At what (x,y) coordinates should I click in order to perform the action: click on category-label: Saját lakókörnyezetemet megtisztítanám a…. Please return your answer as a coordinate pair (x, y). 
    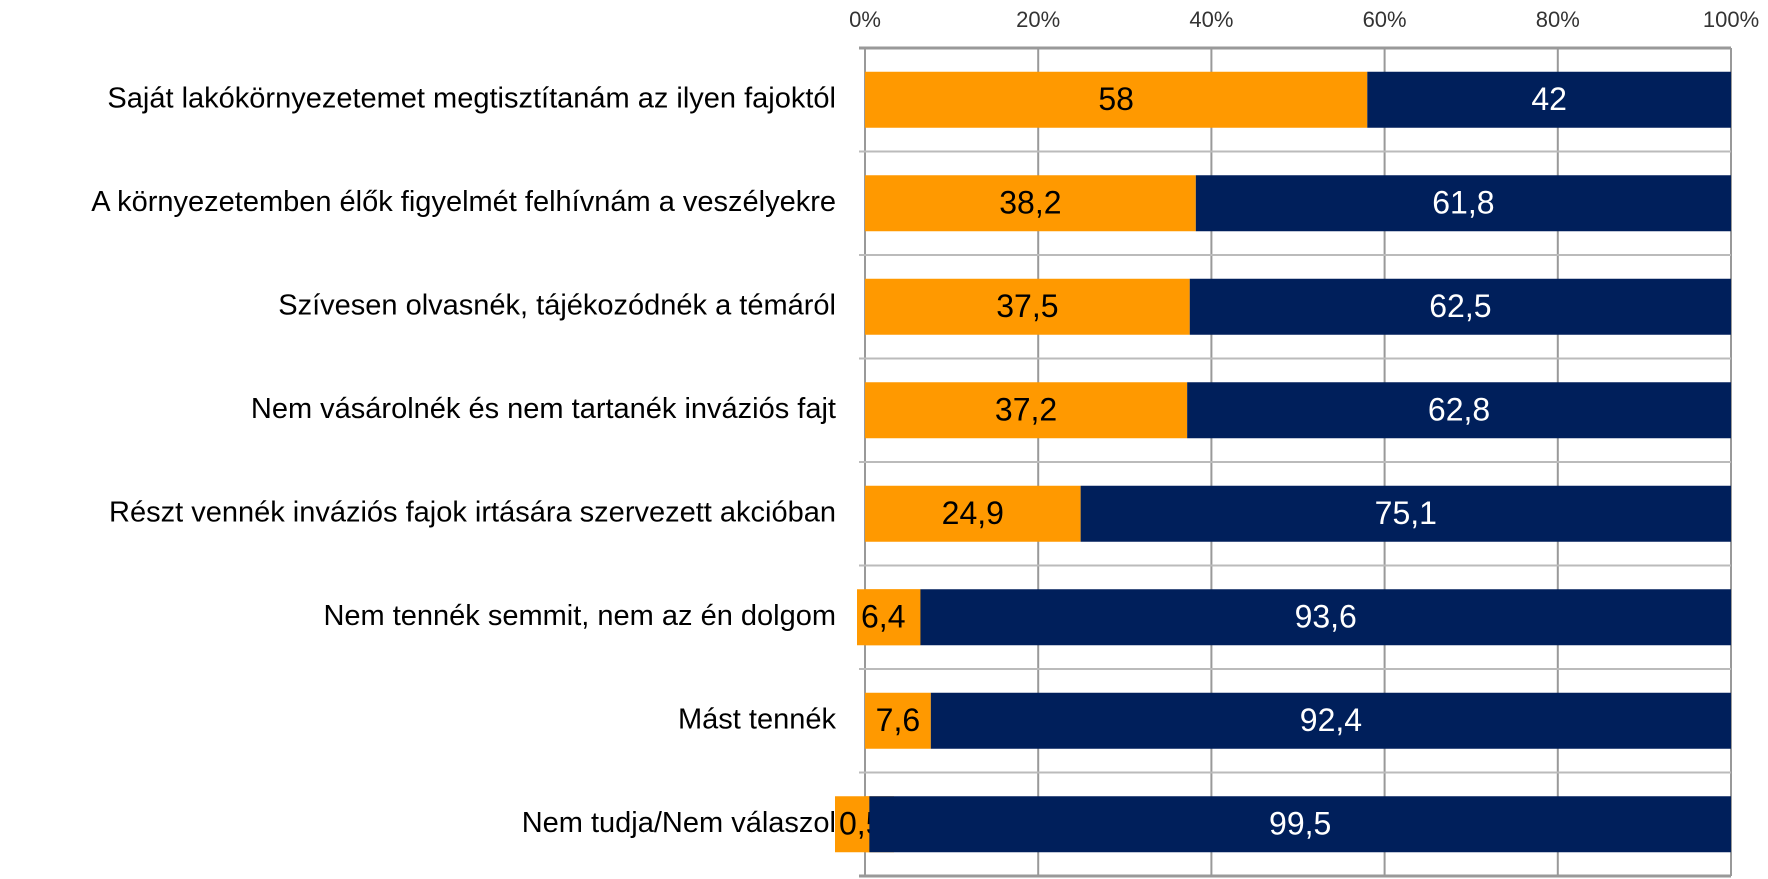
    Looking at the image, I should click on (471, 98).